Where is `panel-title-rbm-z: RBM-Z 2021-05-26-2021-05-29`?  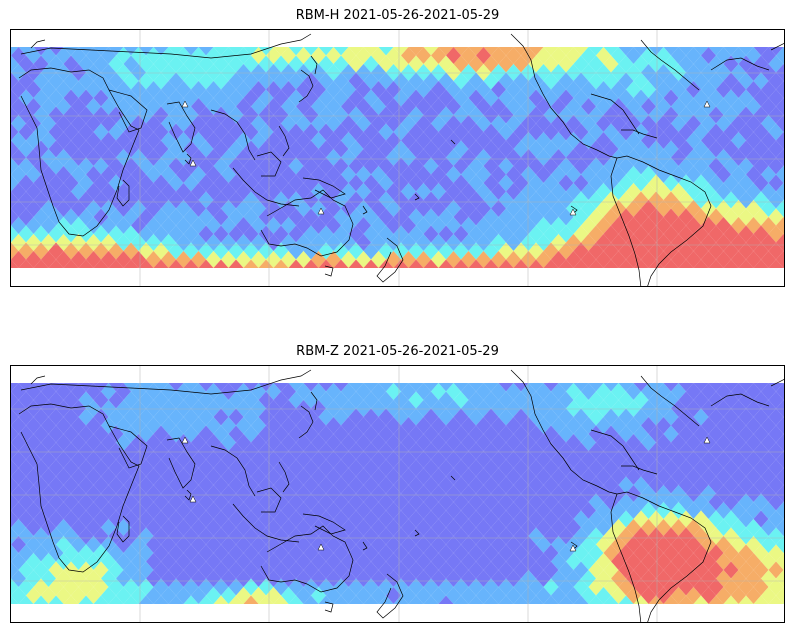
panel-title-rbm-z: RBM-Z 2021-05-26-2021-05-29 is located at coordinates (397, 351).